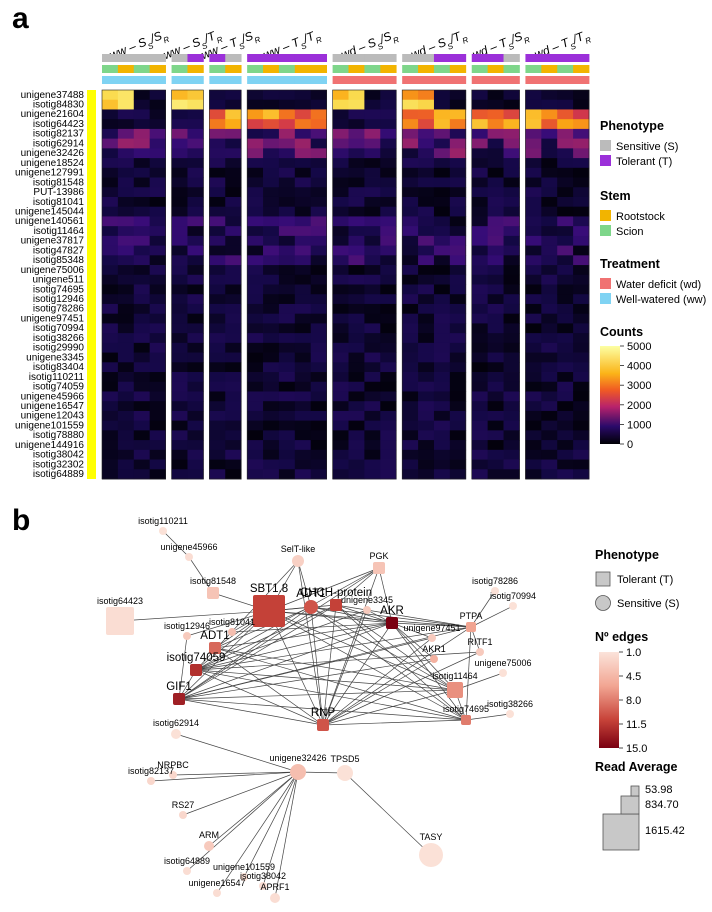  What do you see at coordinates (609, 700) in the screenshot?
I see `edges-colorbar` at bounding box center [609, 700].